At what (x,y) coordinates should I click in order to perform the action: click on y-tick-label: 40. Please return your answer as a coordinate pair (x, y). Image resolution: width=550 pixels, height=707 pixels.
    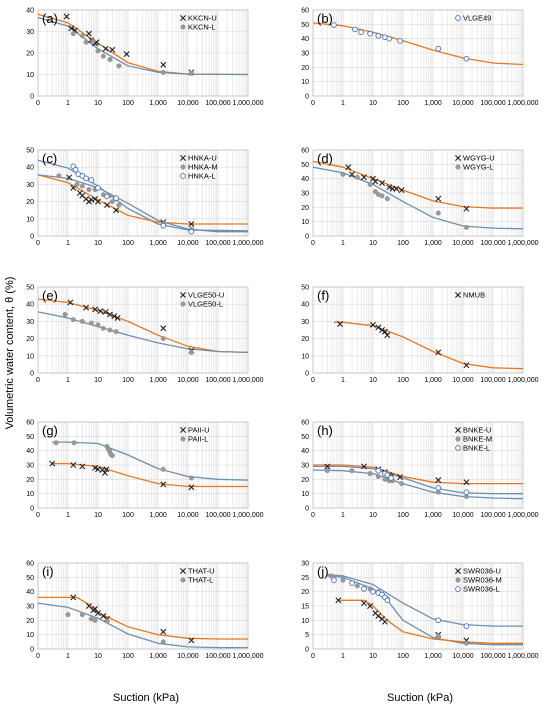
    Looking at the image, I should click on (30, 451).